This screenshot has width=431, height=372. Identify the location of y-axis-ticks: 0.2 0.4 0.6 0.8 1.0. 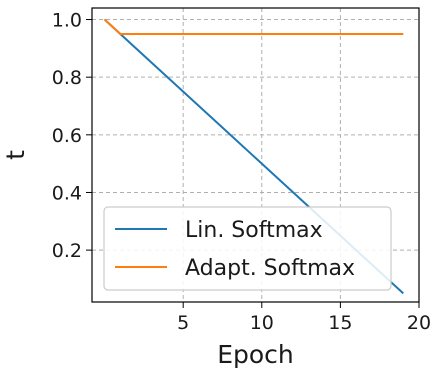
(72, 136).